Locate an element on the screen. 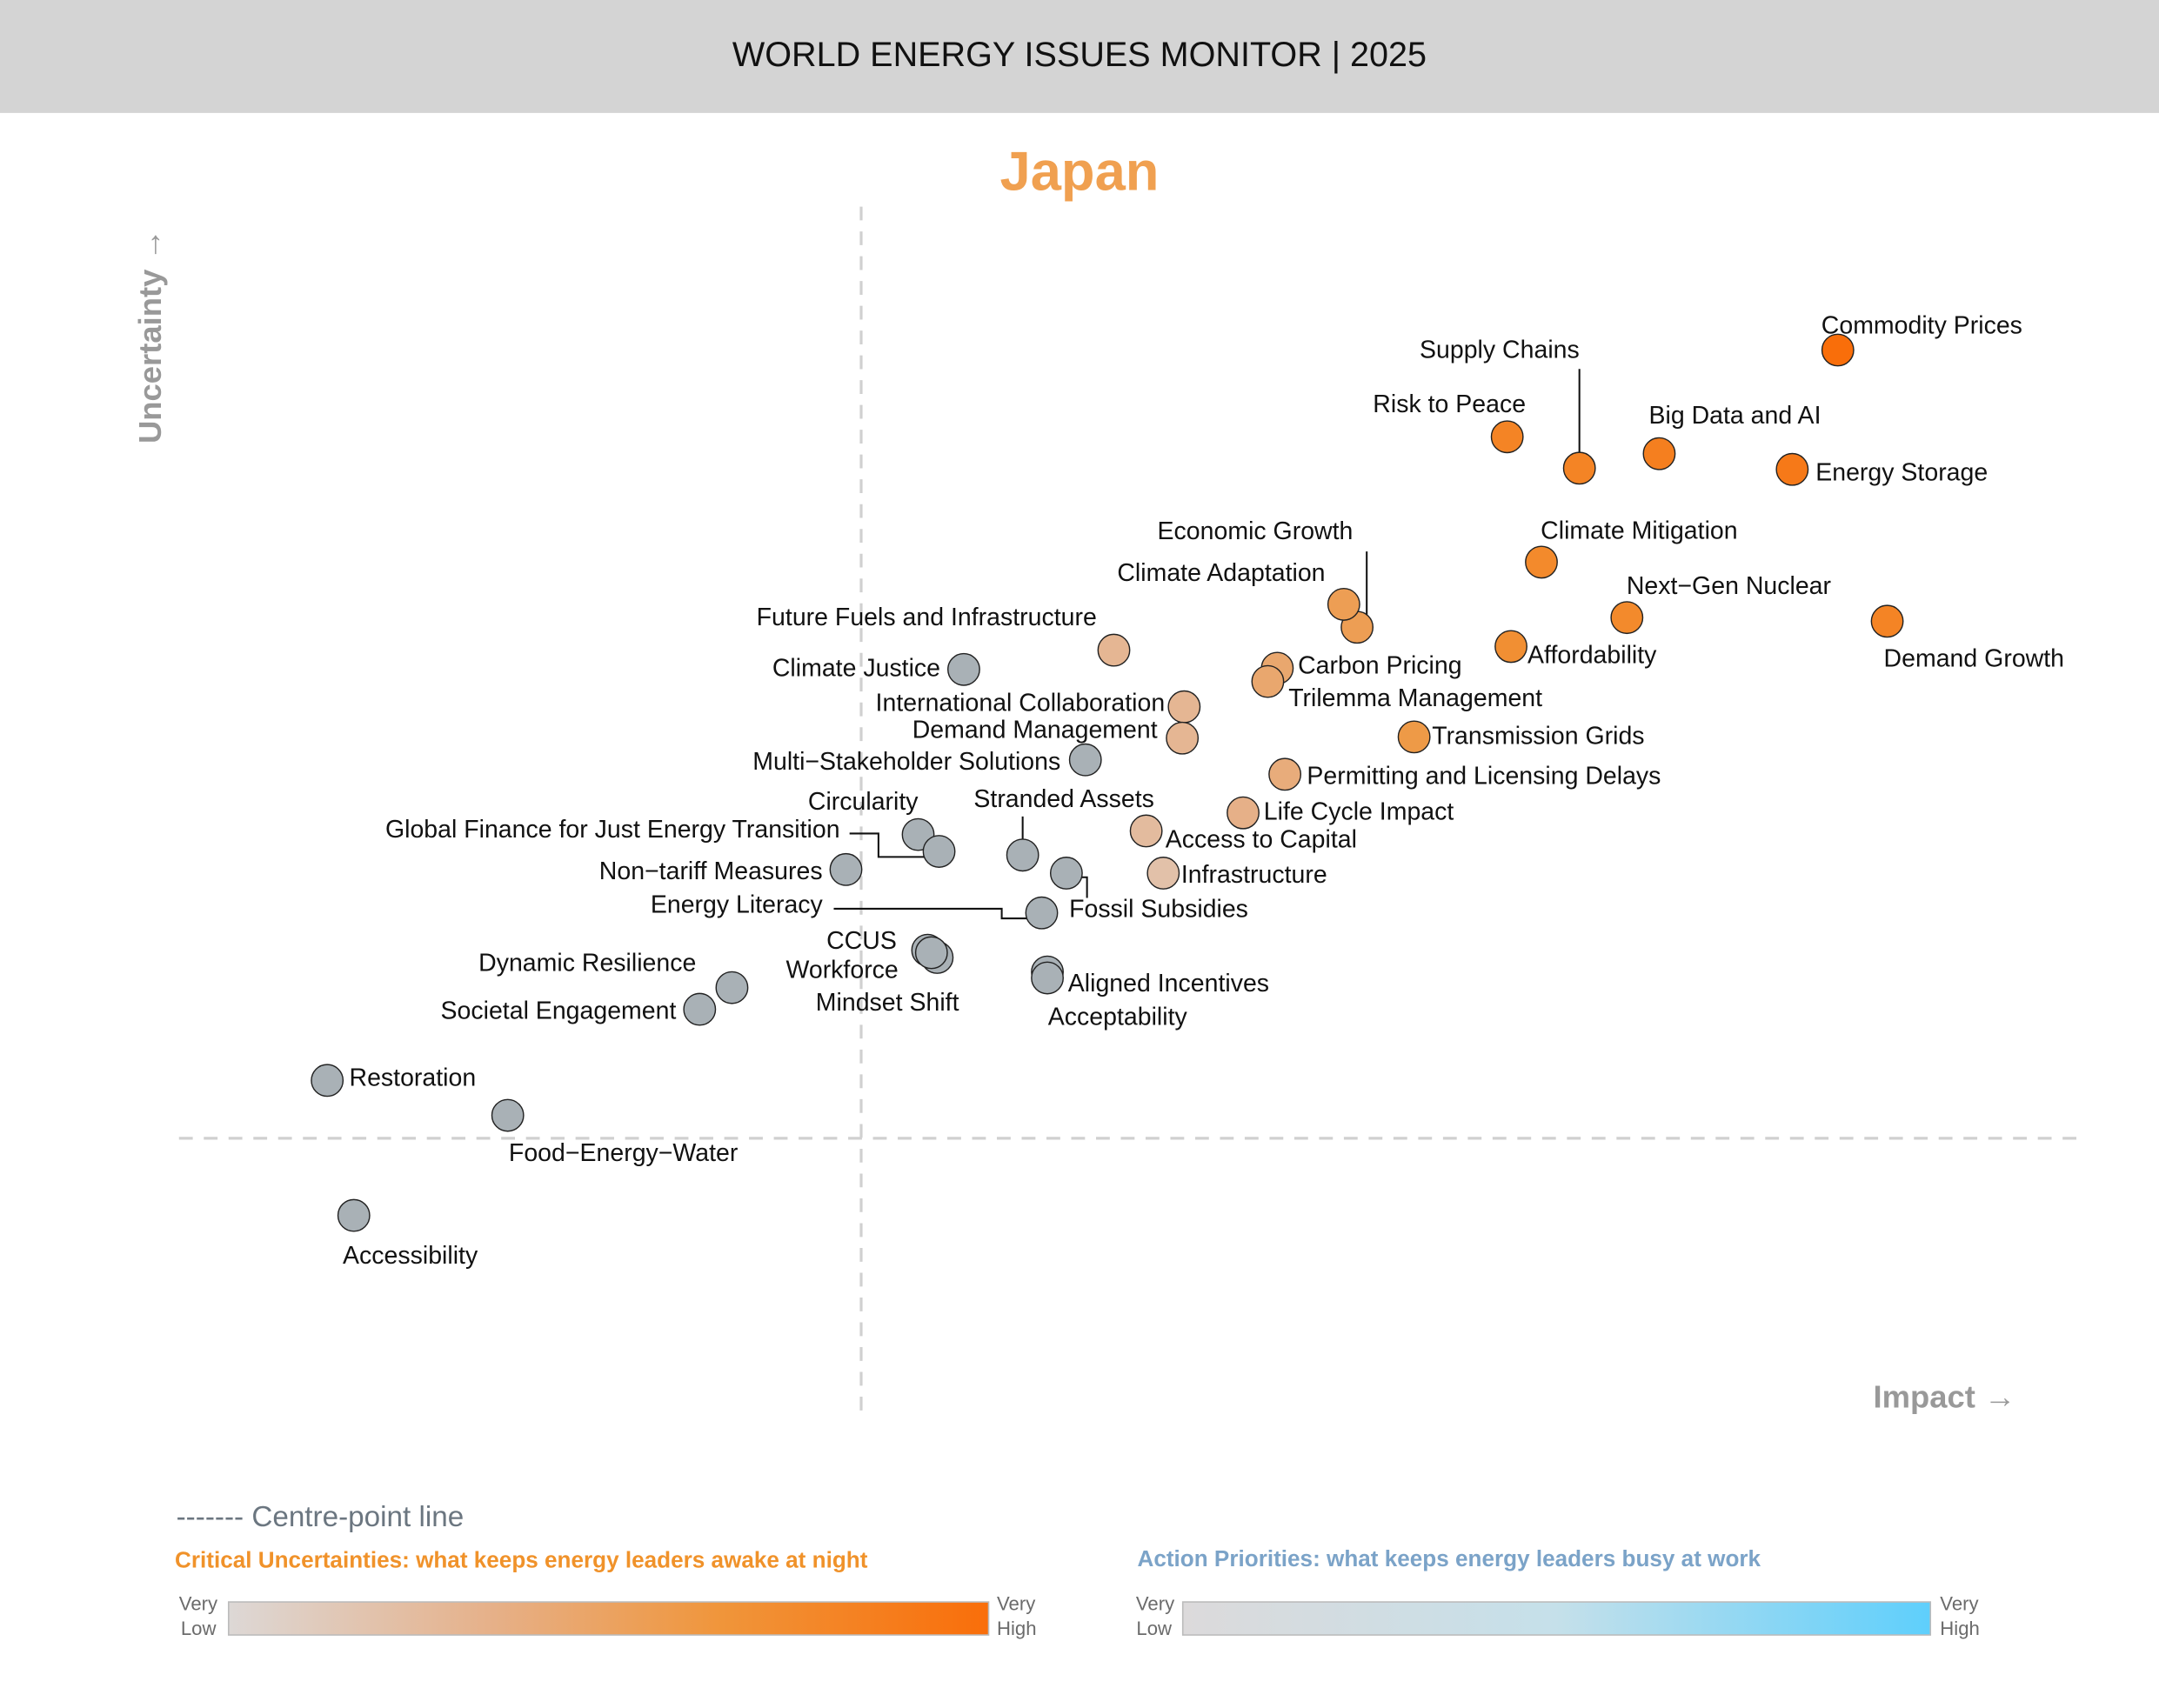 The width and height of the screenshot is (2159, 1708). chart-title: Japan is located at coordinates (1080, 172).